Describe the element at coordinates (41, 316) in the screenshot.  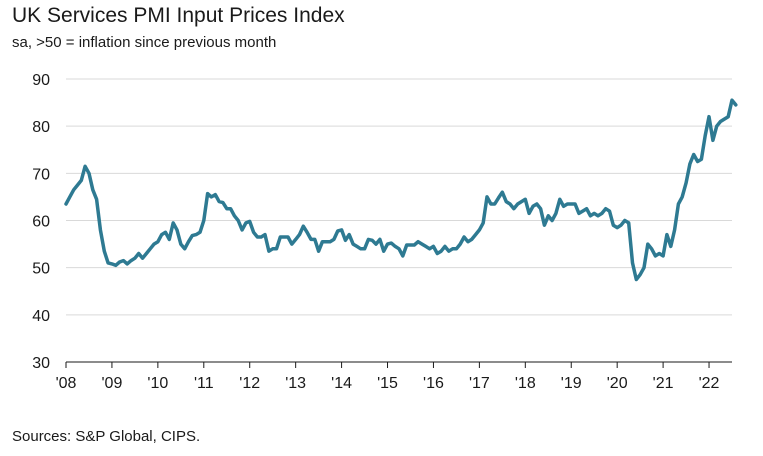
I see `y-tick-label: 40` at that location.